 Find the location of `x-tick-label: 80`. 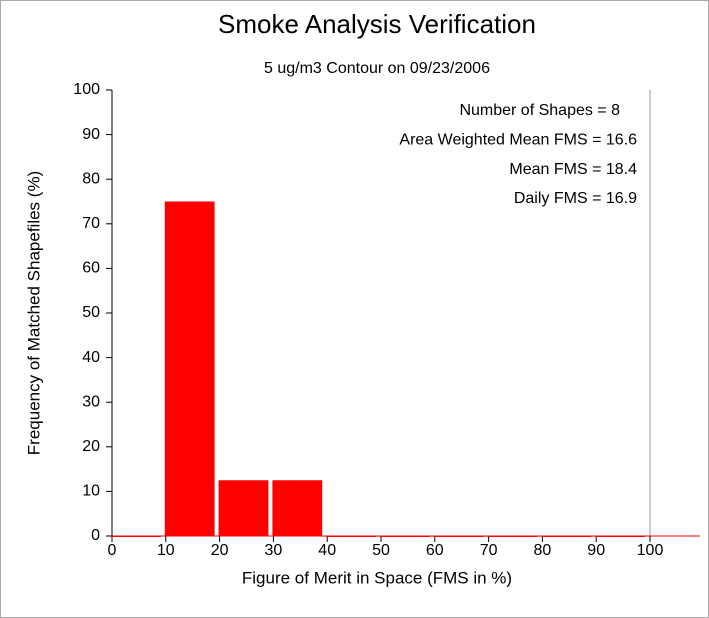

x-tick-label: 80 is located at coordinates (543, 550).